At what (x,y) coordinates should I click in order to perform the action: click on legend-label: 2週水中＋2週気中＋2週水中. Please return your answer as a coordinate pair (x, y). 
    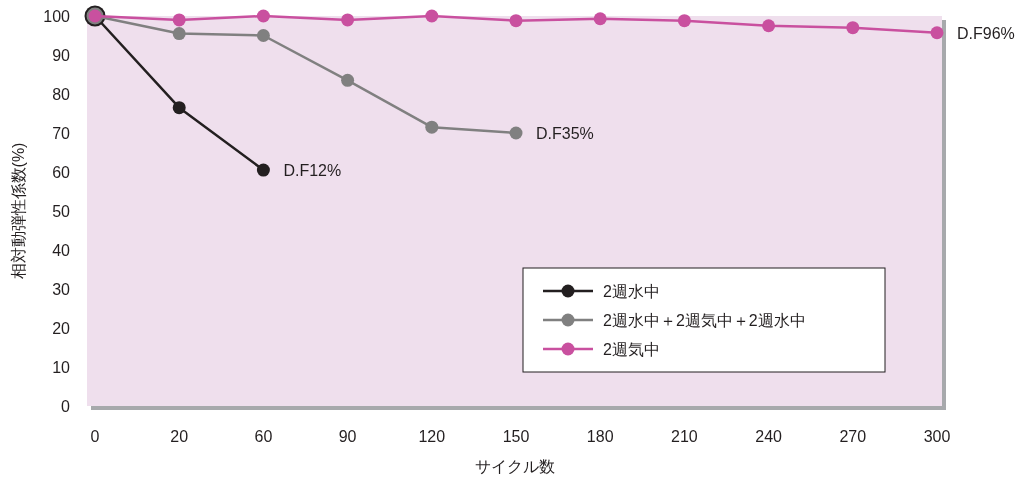
    Looking at the image, I should click on (704, 320).